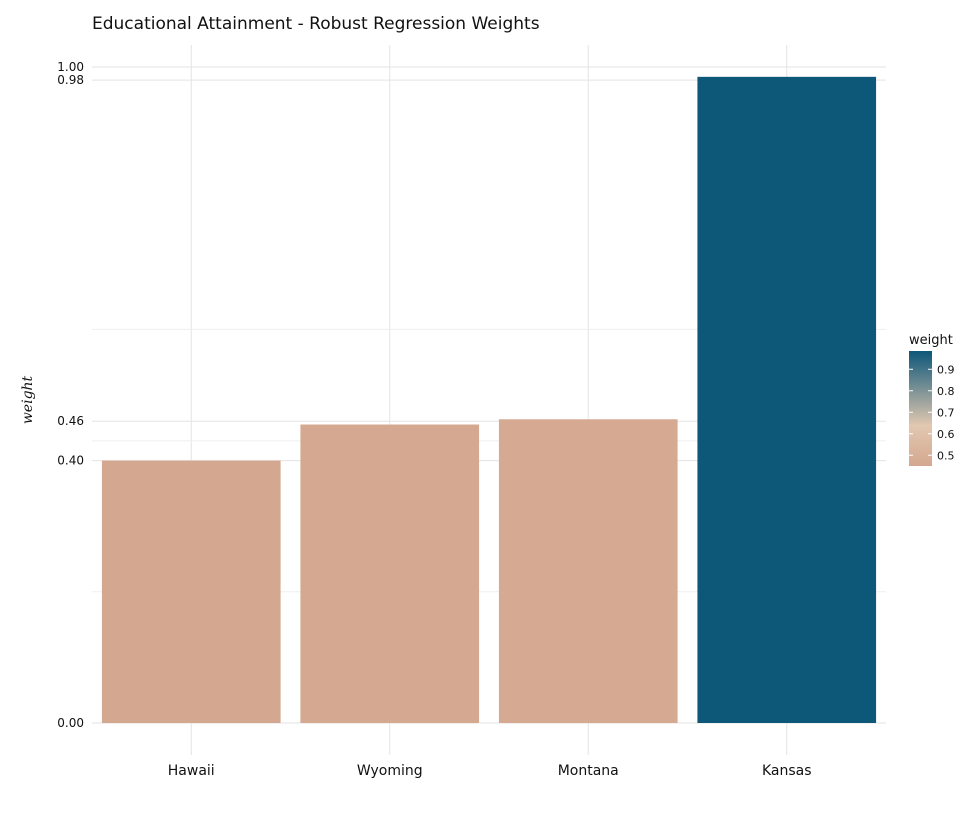 Image resolution: width=980 pixels, height=830 pixels. I want to click on x-tick-label: Kansas, so click(787, 771).